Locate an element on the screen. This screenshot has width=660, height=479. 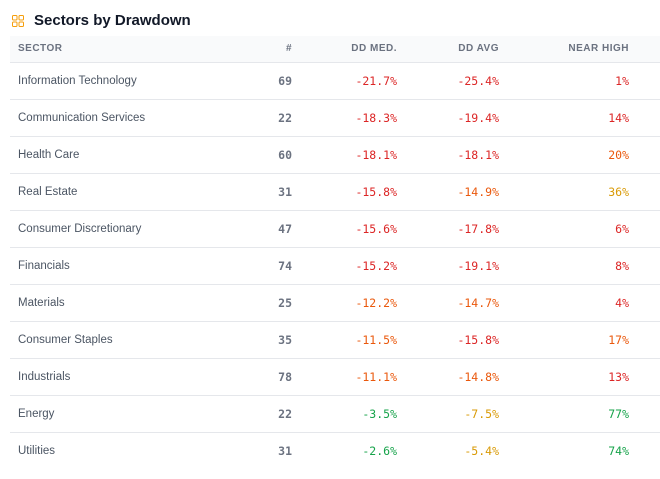
panel-title: Sectors by Drawdown is located at coordinates (112, 20).